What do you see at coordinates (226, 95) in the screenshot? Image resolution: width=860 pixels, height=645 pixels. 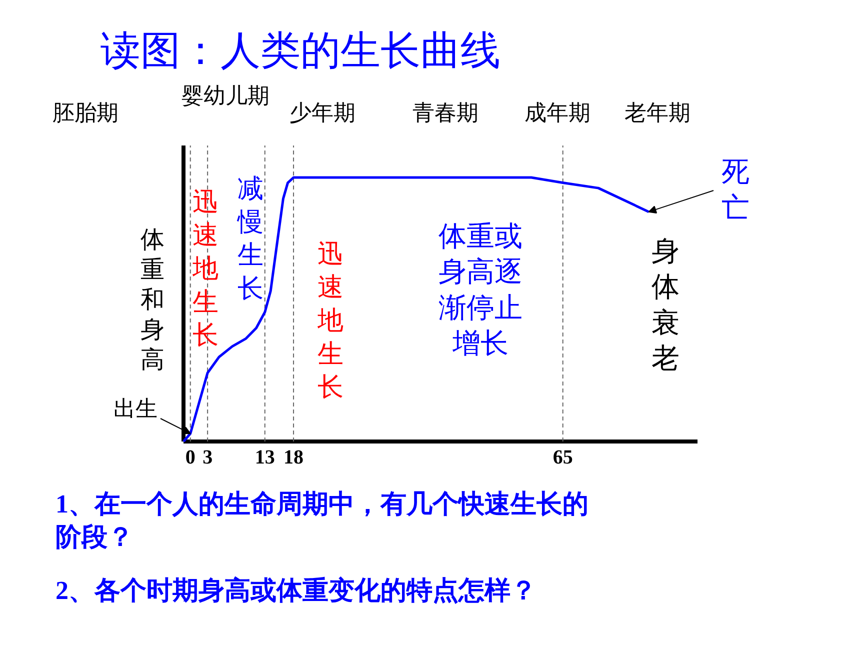 I see `text: 婴幼儿期` at bounding box center [226, 95].